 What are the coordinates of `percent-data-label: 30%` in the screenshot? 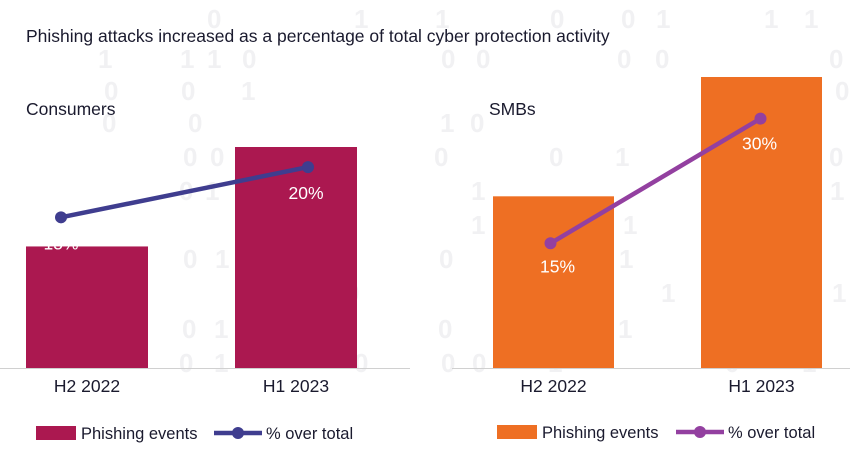 It's located at (759, 144).